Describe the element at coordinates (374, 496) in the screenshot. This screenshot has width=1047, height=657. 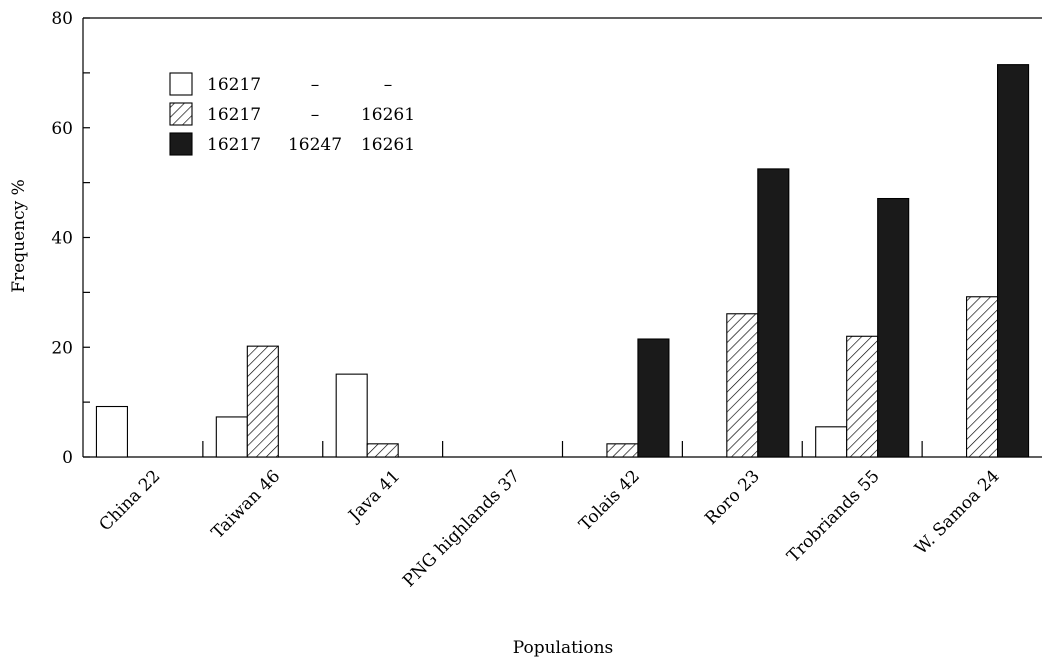
I see `category-label: Java 41` at that location.